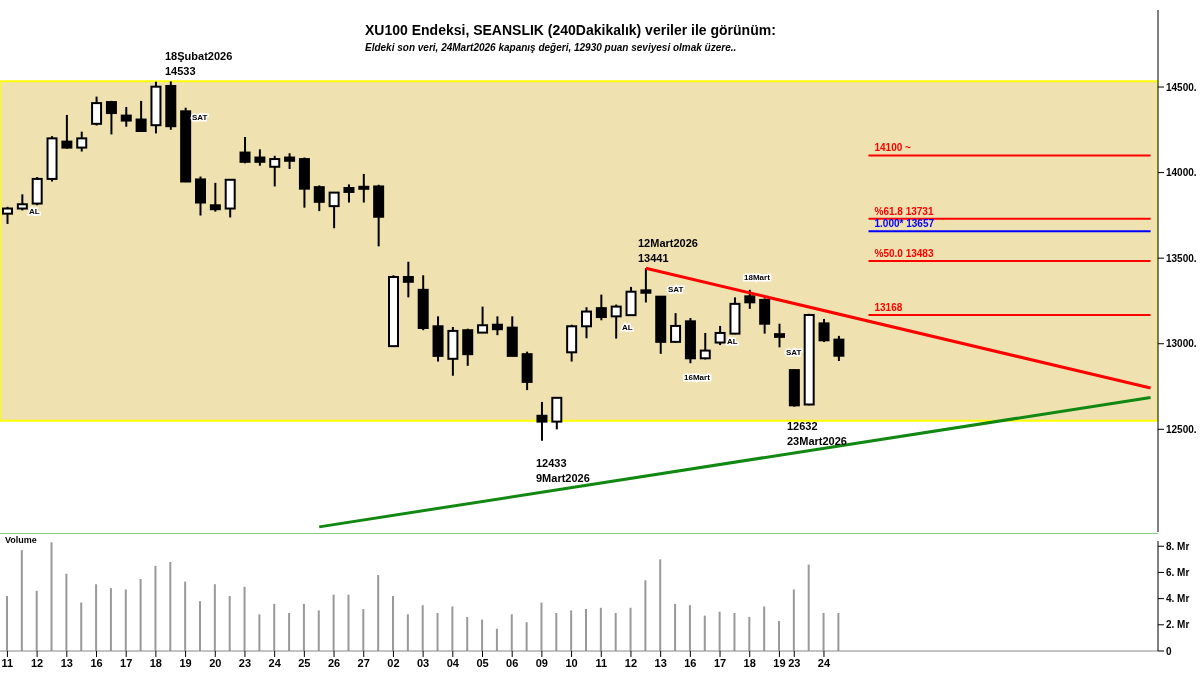 Image resolution: width=1200 pixels, height=677 pixels. I want to click on annotation: 13441, so click(653, 258).